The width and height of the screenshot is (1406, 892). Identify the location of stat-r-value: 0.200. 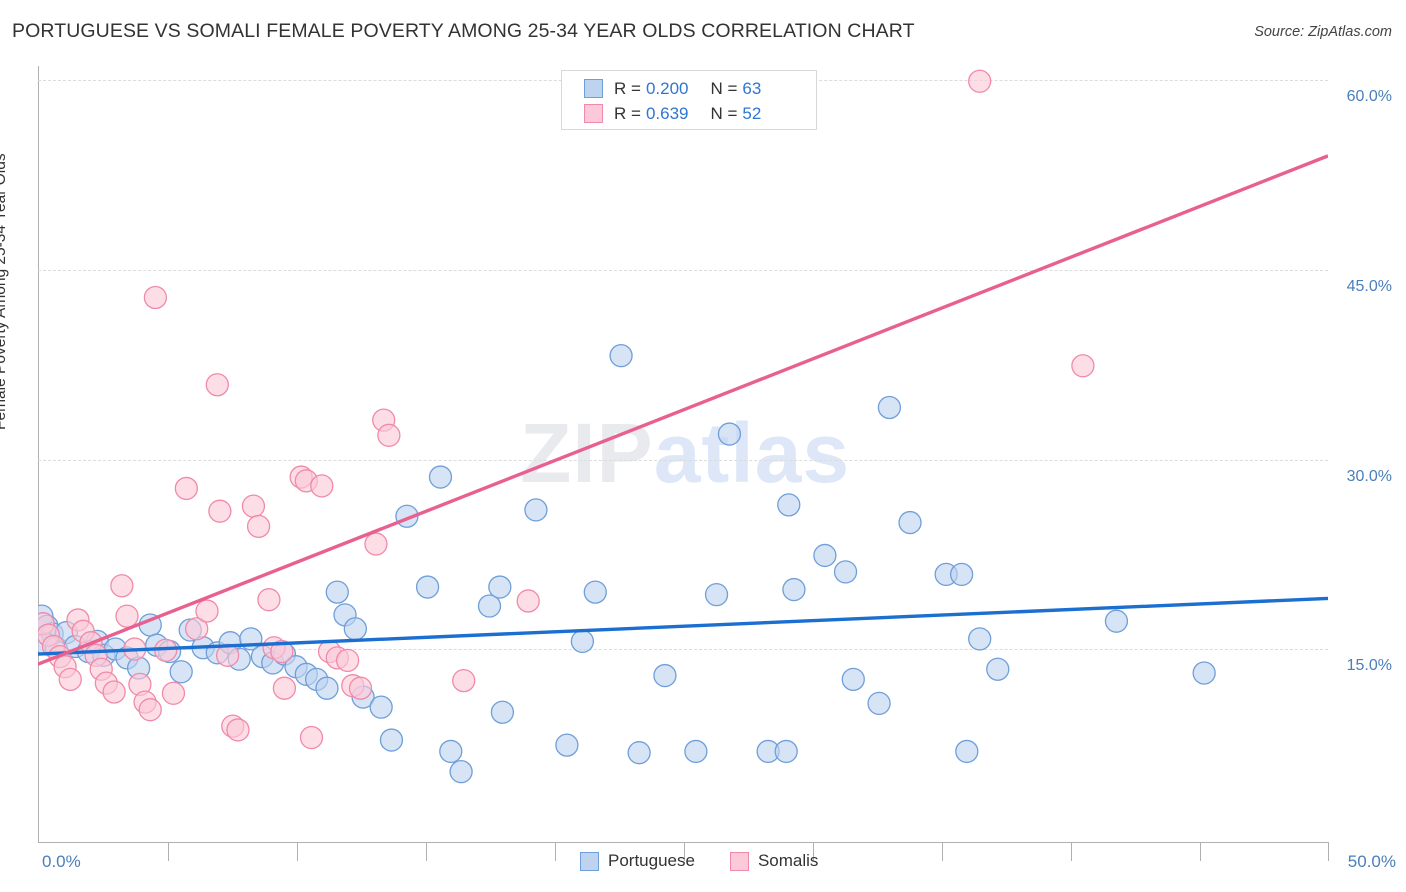
(667, 88).